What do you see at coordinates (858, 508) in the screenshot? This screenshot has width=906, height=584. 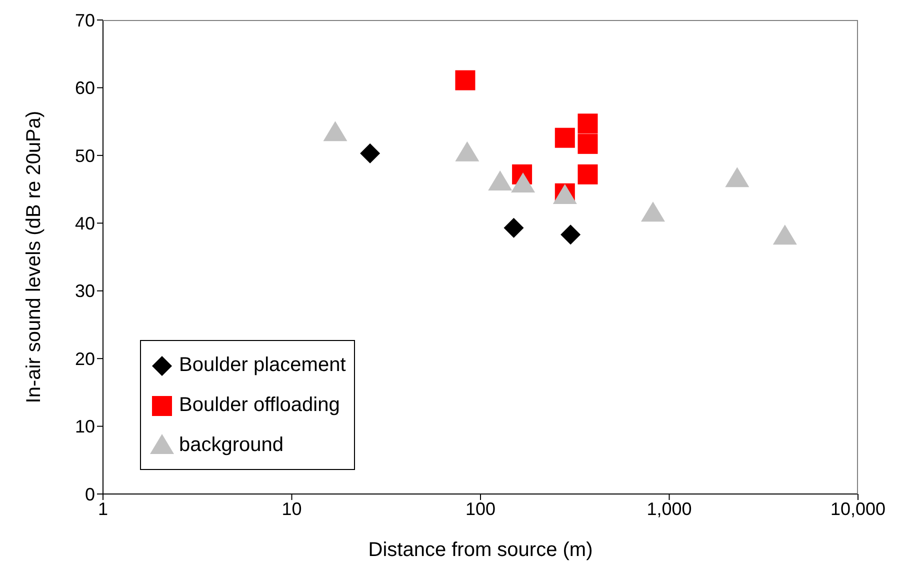 I see `x-tick-label: 10,000` at bounding box center [858, 508].